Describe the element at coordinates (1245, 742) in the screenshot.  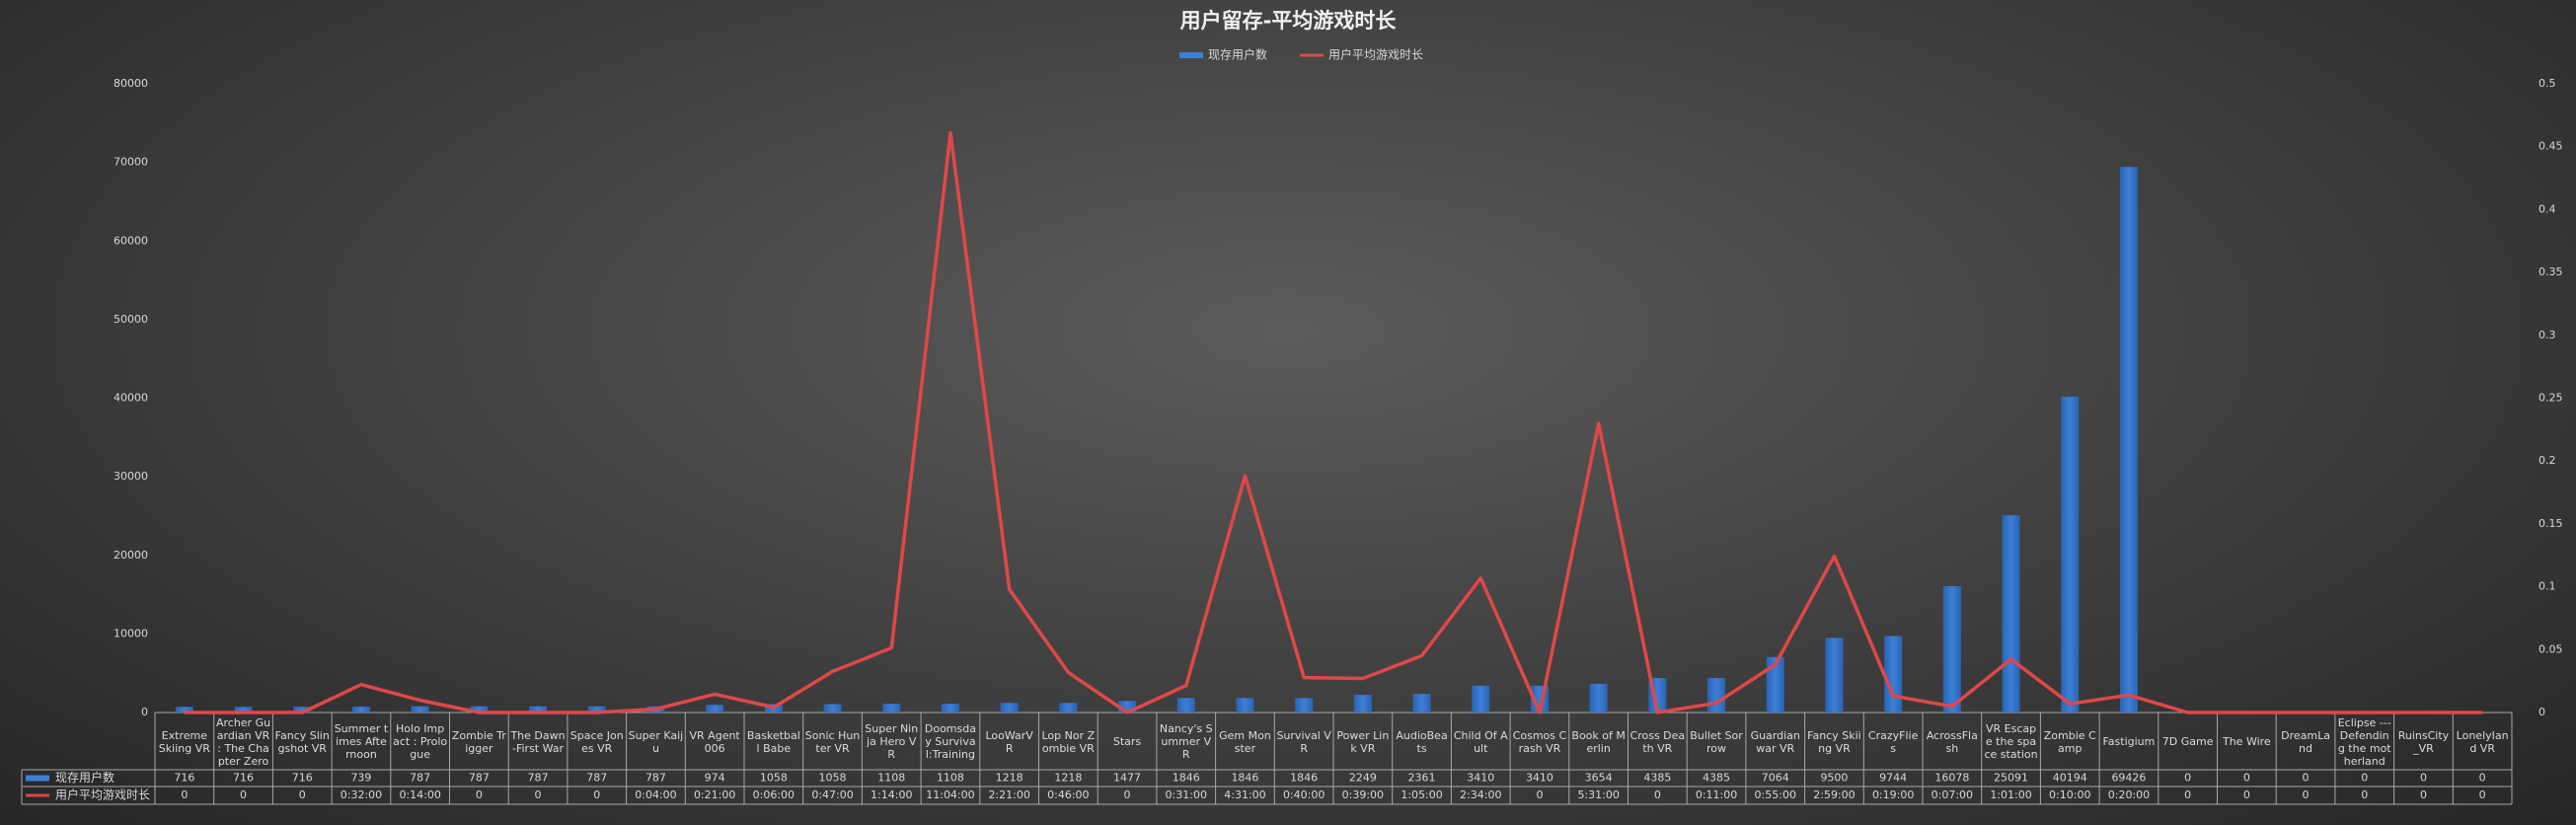
I see `category-label: Gem Monster` at that location.